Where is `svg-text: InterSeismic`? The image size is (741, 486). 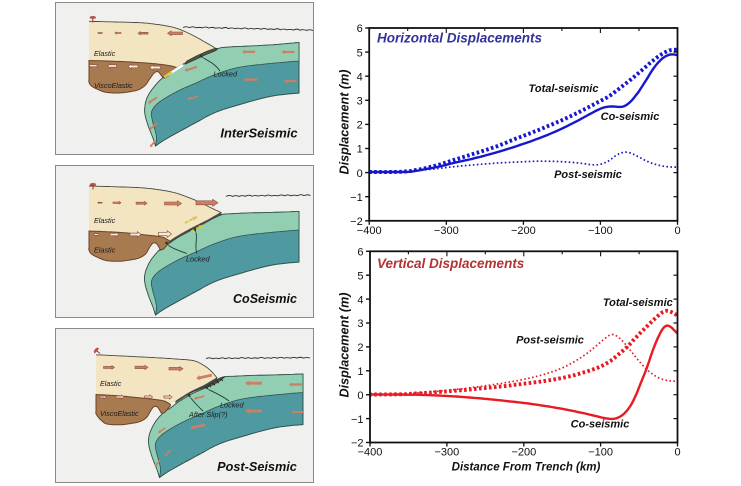 svg-text: InterSeismic is located at coordinates (259, 133).